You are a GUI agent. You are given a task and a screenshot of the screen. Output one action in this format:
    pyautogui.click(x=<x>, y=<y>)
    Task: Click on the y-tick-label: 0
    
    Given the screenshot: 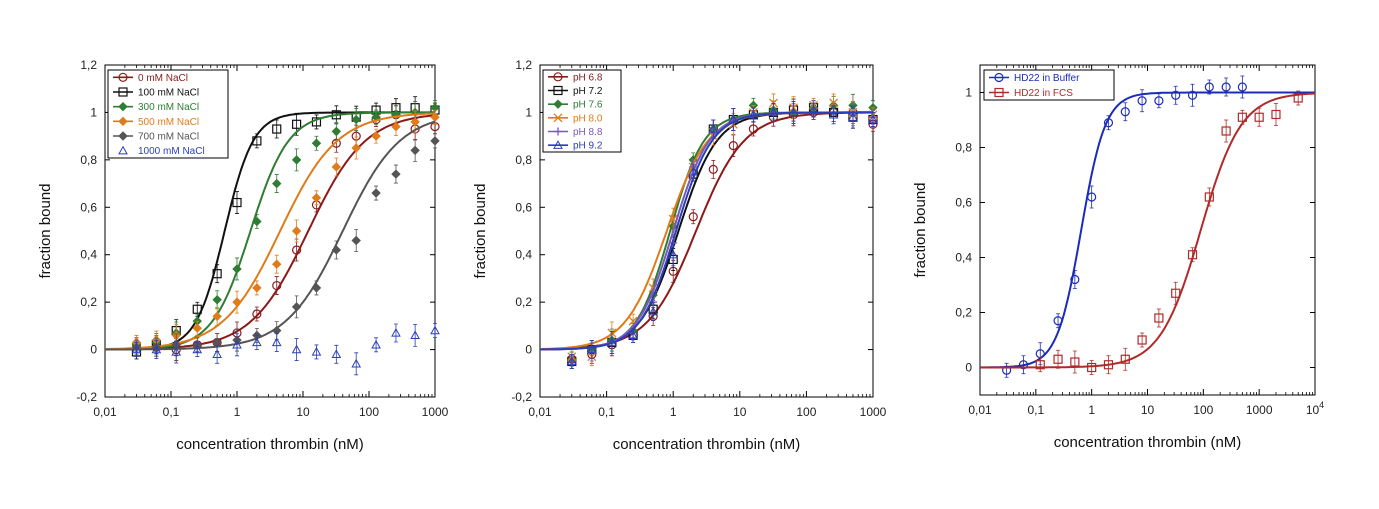 What is the action you would take?
    pyautogui.click(x=968, y=368)
    